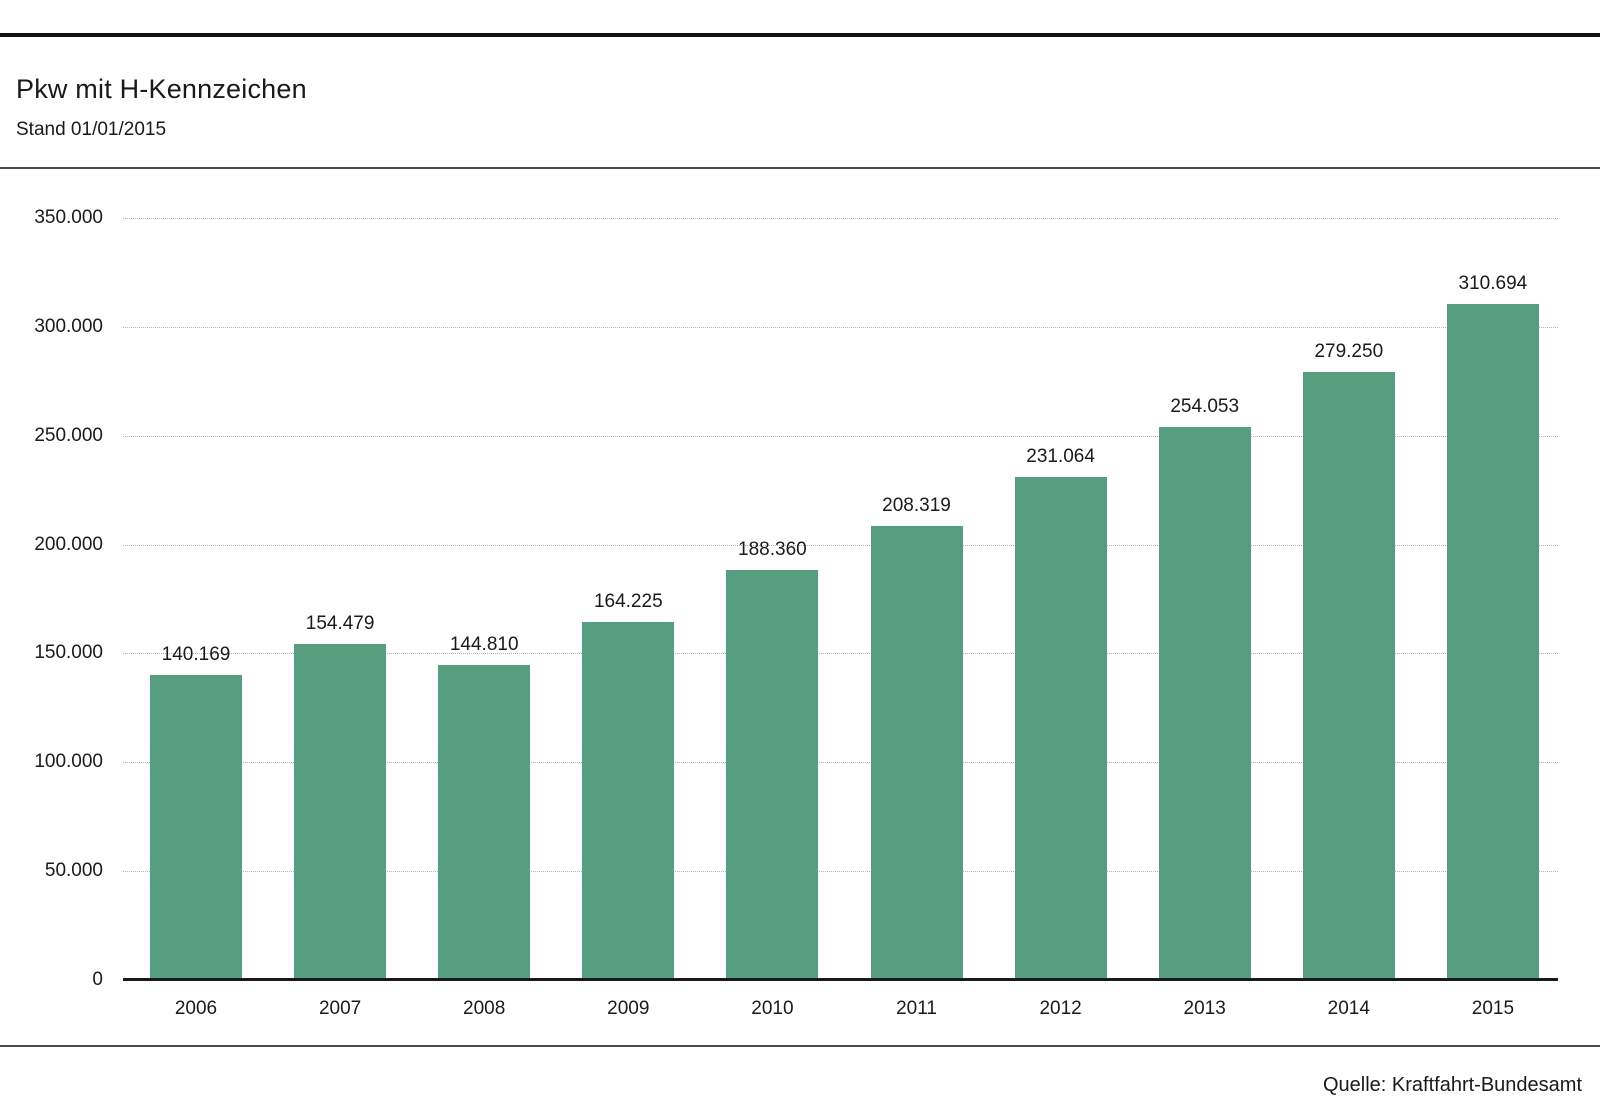 The height and width of the screenshot is (1114, 1600). What do you see at coordinates (91, 129) in the screenshot?
I see `chart-subtitle: Stand 01/01/2015` at bounding box center [91, 129].